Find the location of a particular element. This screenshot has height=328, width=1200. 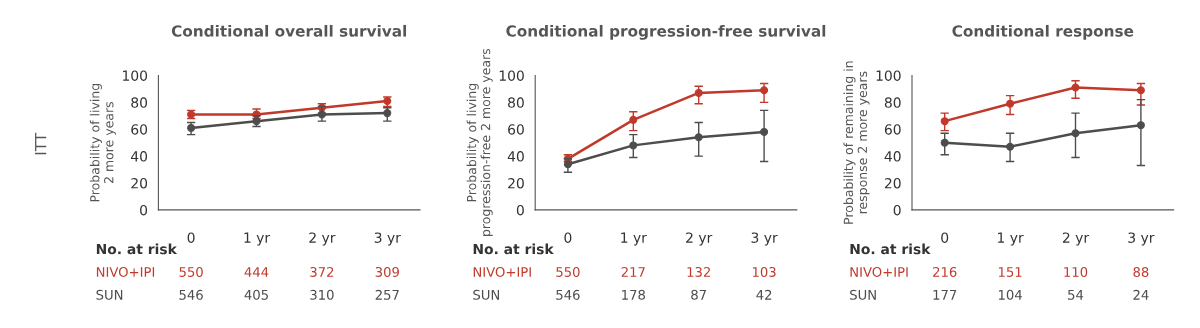

y-axis-title: Probability of living progression-free 2 more years is located at coordinates (479, 142).